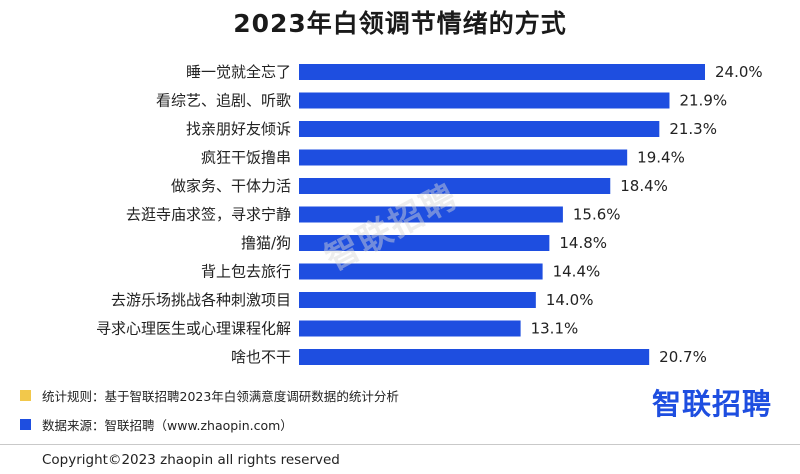 Image resolution: width=800 pixels, height=474 pixels. Describe the element at coordinates (644, 186) in the screenshot. I see `value-label: 18.4%` at that location.